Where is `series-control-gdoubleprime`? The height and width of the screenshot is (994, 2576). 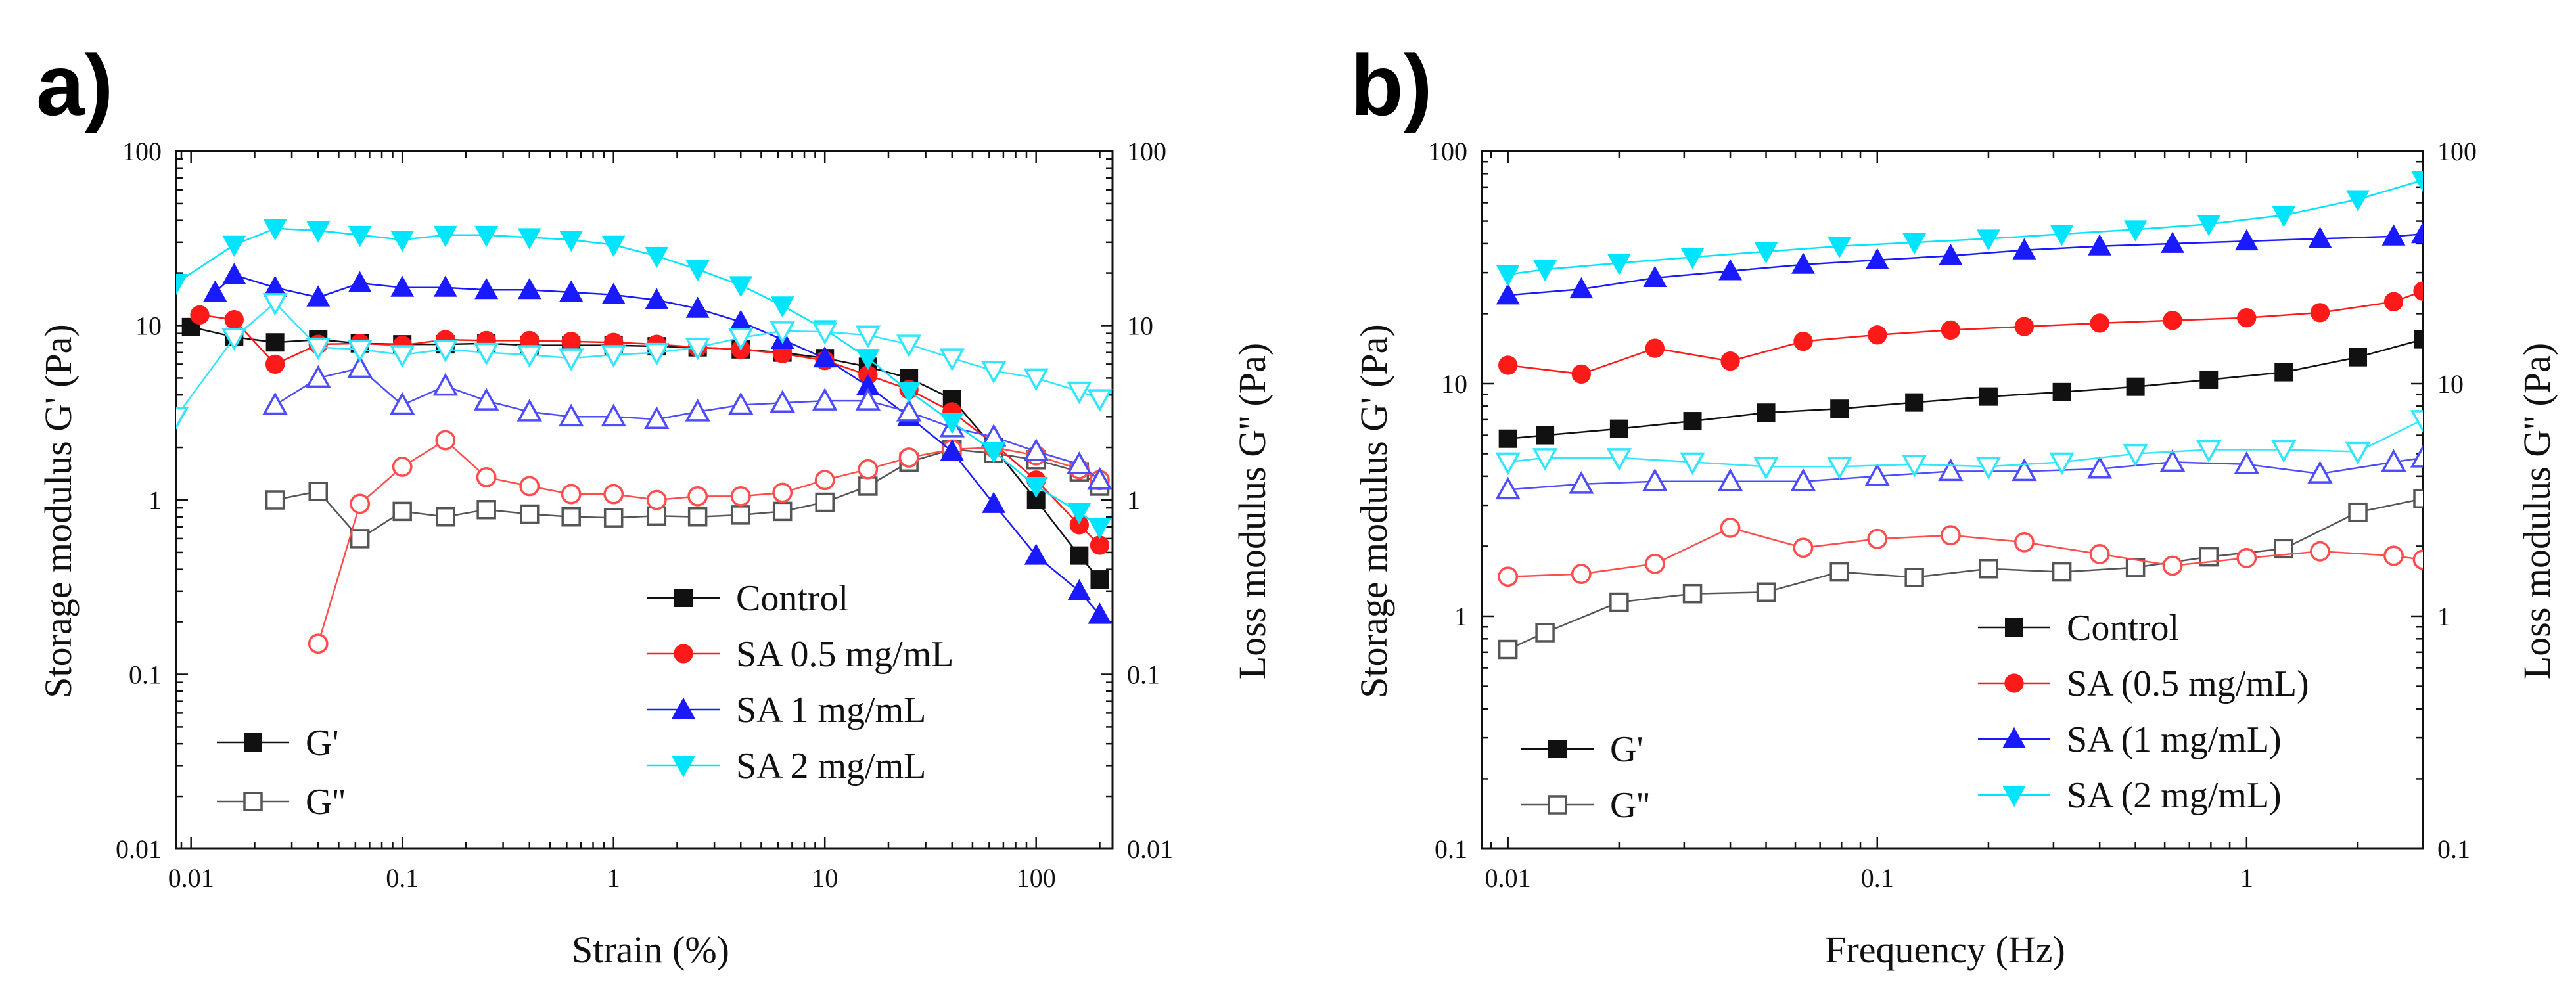
series-control-gdoubleprime is located at coordinates (1960, 574).